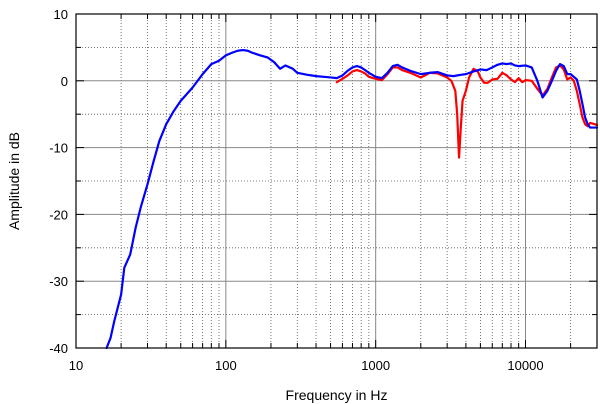  Describe the element at coordinates (58, 348) in the screenshot. I see `y-tick-label: -40` at that location.